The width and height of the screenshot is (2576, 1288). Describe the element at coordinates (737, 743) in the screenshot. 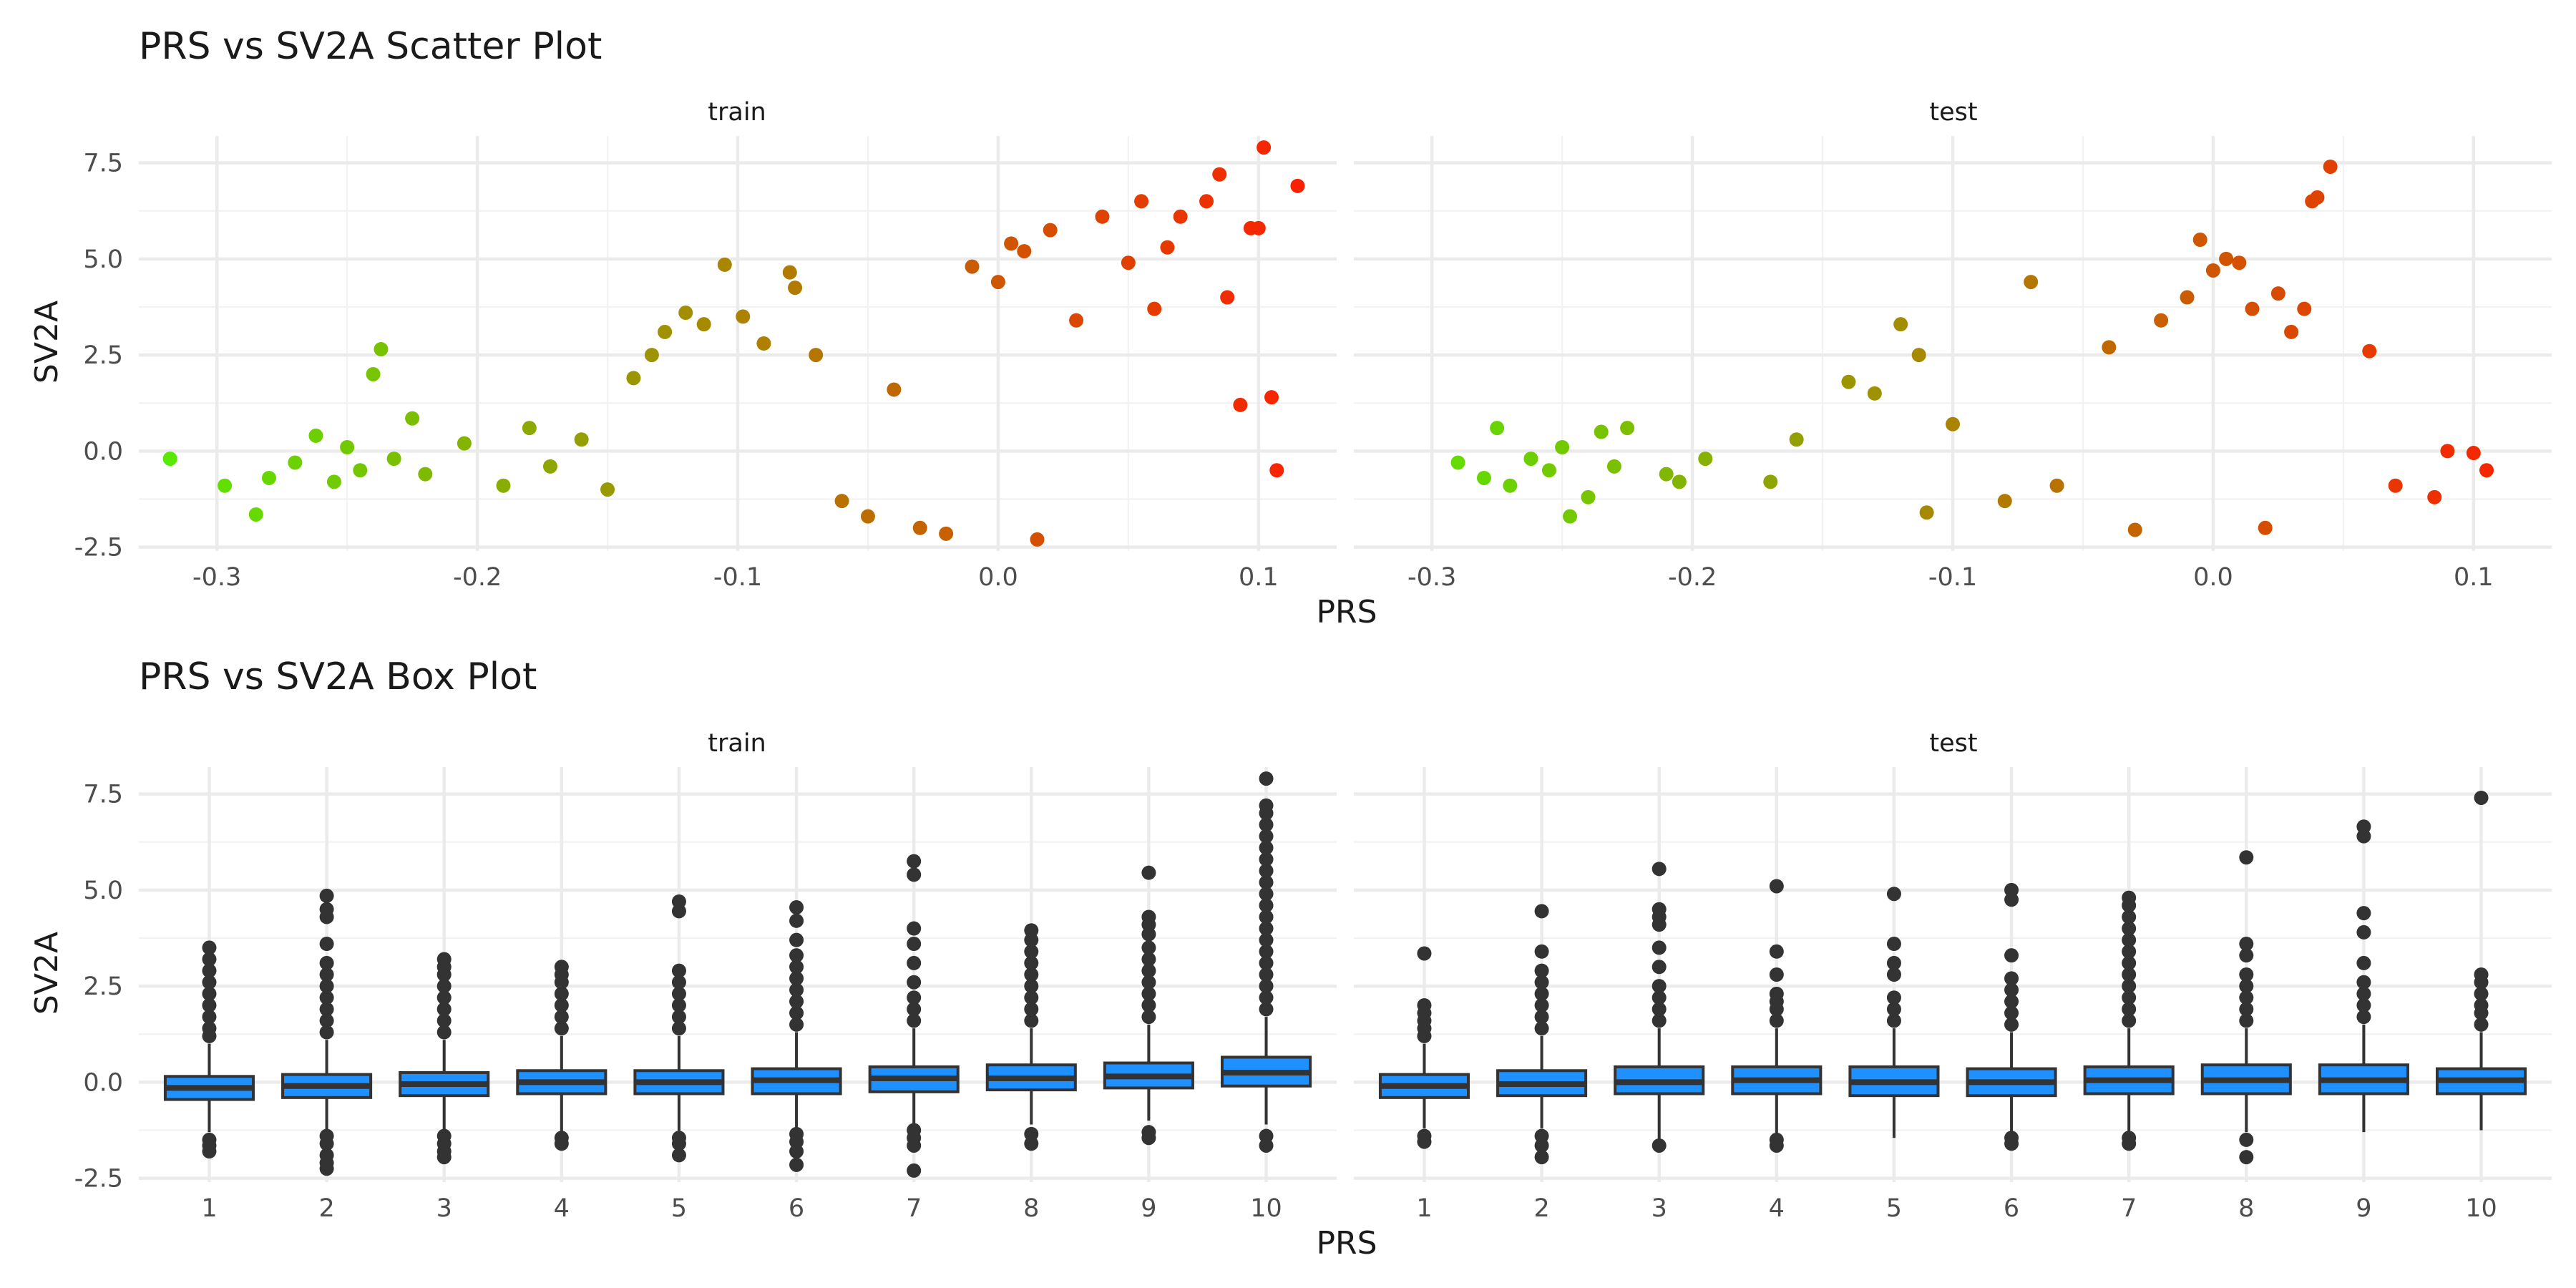

I see `box-strip-train: train` at that location.